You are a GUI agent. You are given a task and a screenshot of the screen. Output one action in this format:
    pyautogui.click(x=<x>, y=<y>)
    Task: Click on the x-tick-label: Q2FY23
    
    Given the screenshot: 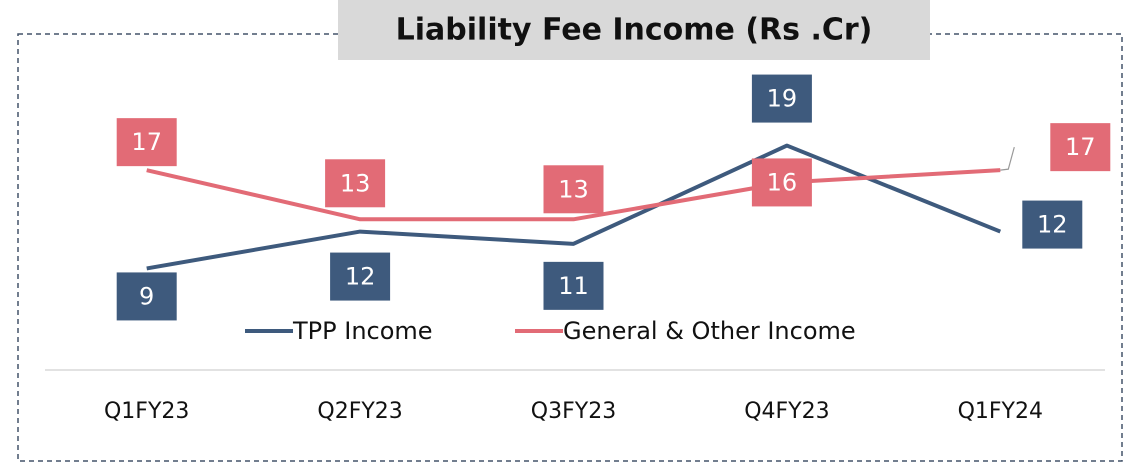 What is the action you would take?
    pyautogui.click(x=359, y=411)
    